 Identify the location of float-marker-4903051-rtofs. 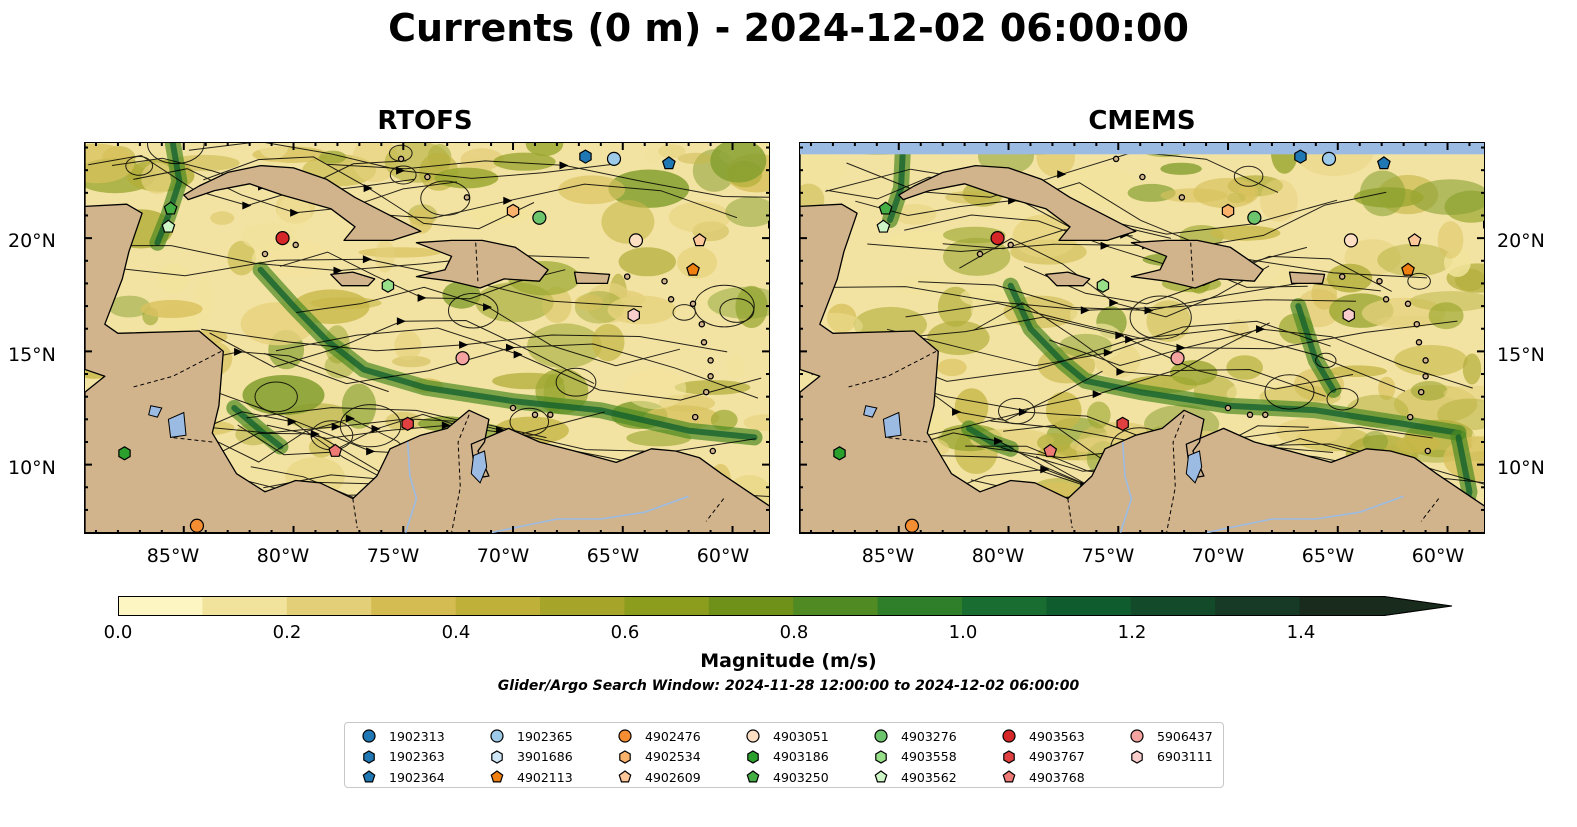
(636, 240).